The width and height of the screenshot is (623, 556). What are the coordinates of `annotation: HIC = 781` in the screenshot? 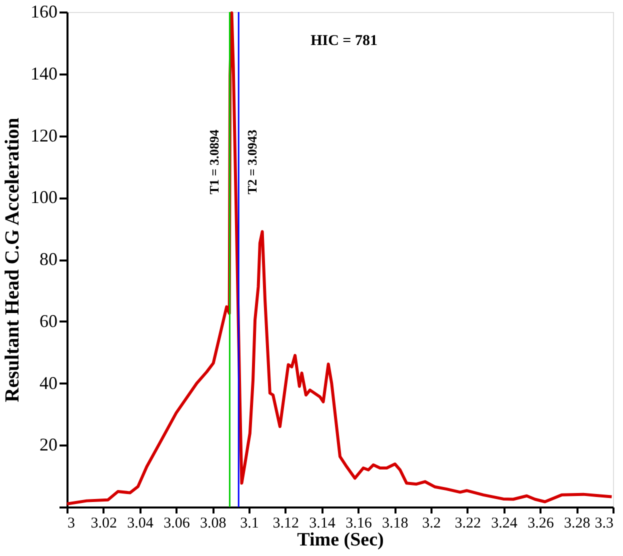 It's located at (344, 41).